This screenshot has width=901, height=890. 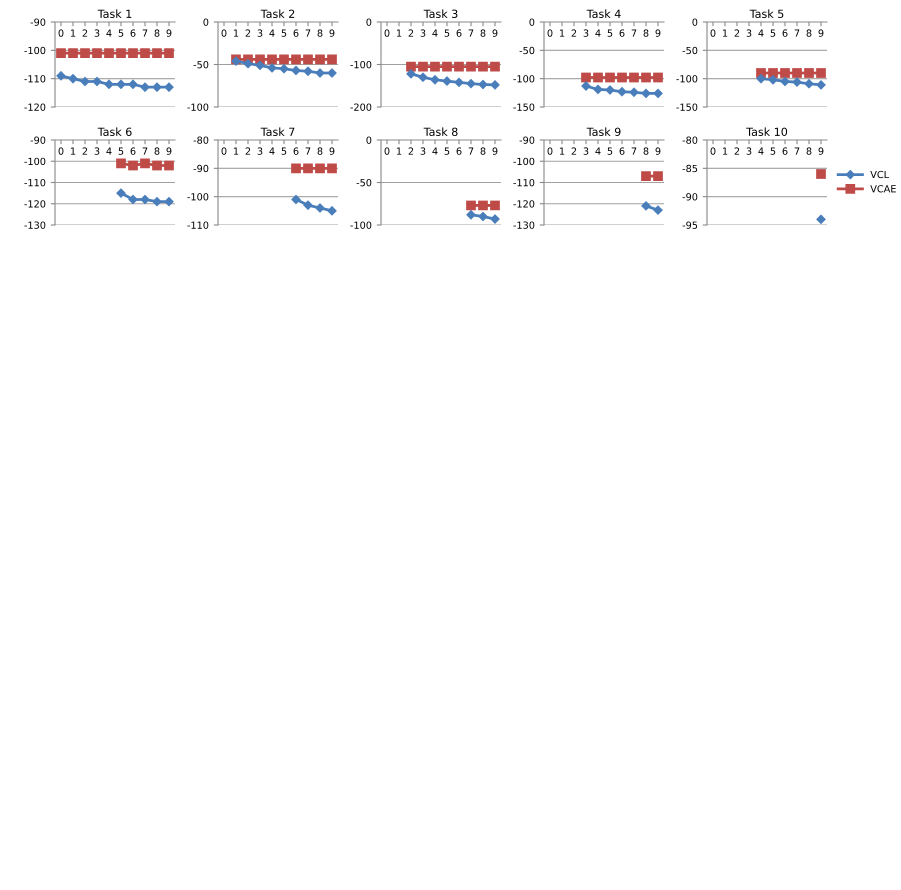 What do you see at coordinates (687, 107) in the screenshot?
I see `y-tick-label: -150` at bounding box center [687, 107].